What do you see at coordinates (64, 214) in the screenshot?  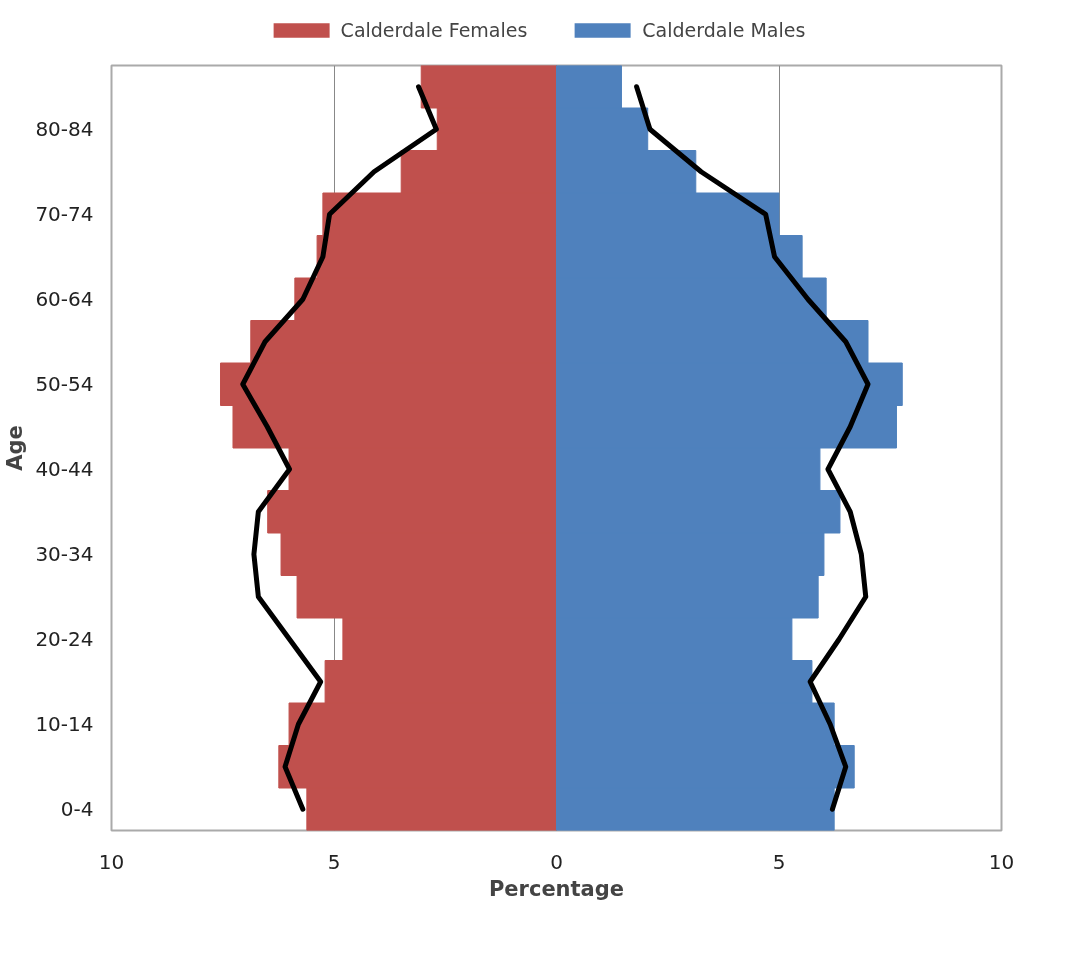 I see `y-tick-label: 70-74` at bounding box center [64, 214].